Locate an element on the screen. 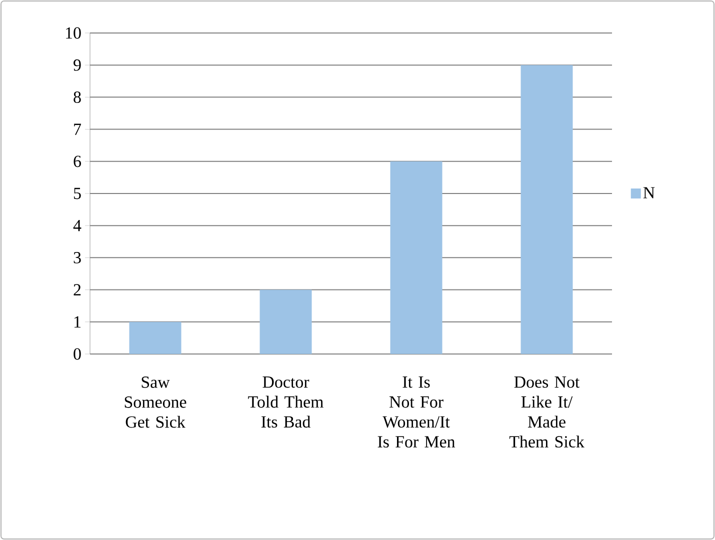 The image size is (715, 540). y-tick-label: 4 is located at coordinates (77, 226).